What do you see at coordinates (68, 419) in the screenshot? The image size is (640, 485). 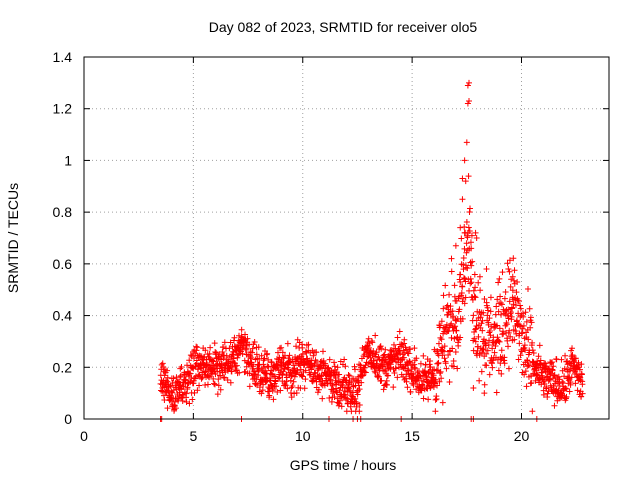 I see `y-tick-label: 0` at bounding box center [68, 419].